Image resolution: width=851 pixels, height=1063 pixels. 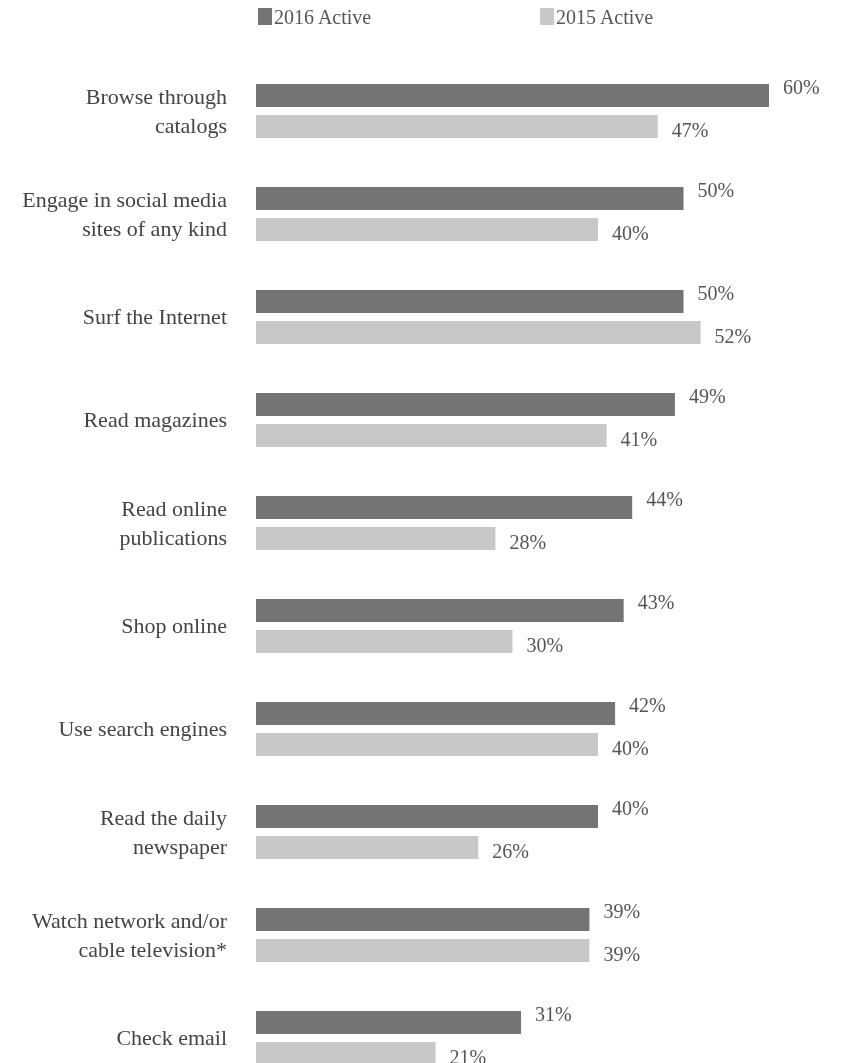 I want to click on data-label: 43%, so click(x=656, y=601).